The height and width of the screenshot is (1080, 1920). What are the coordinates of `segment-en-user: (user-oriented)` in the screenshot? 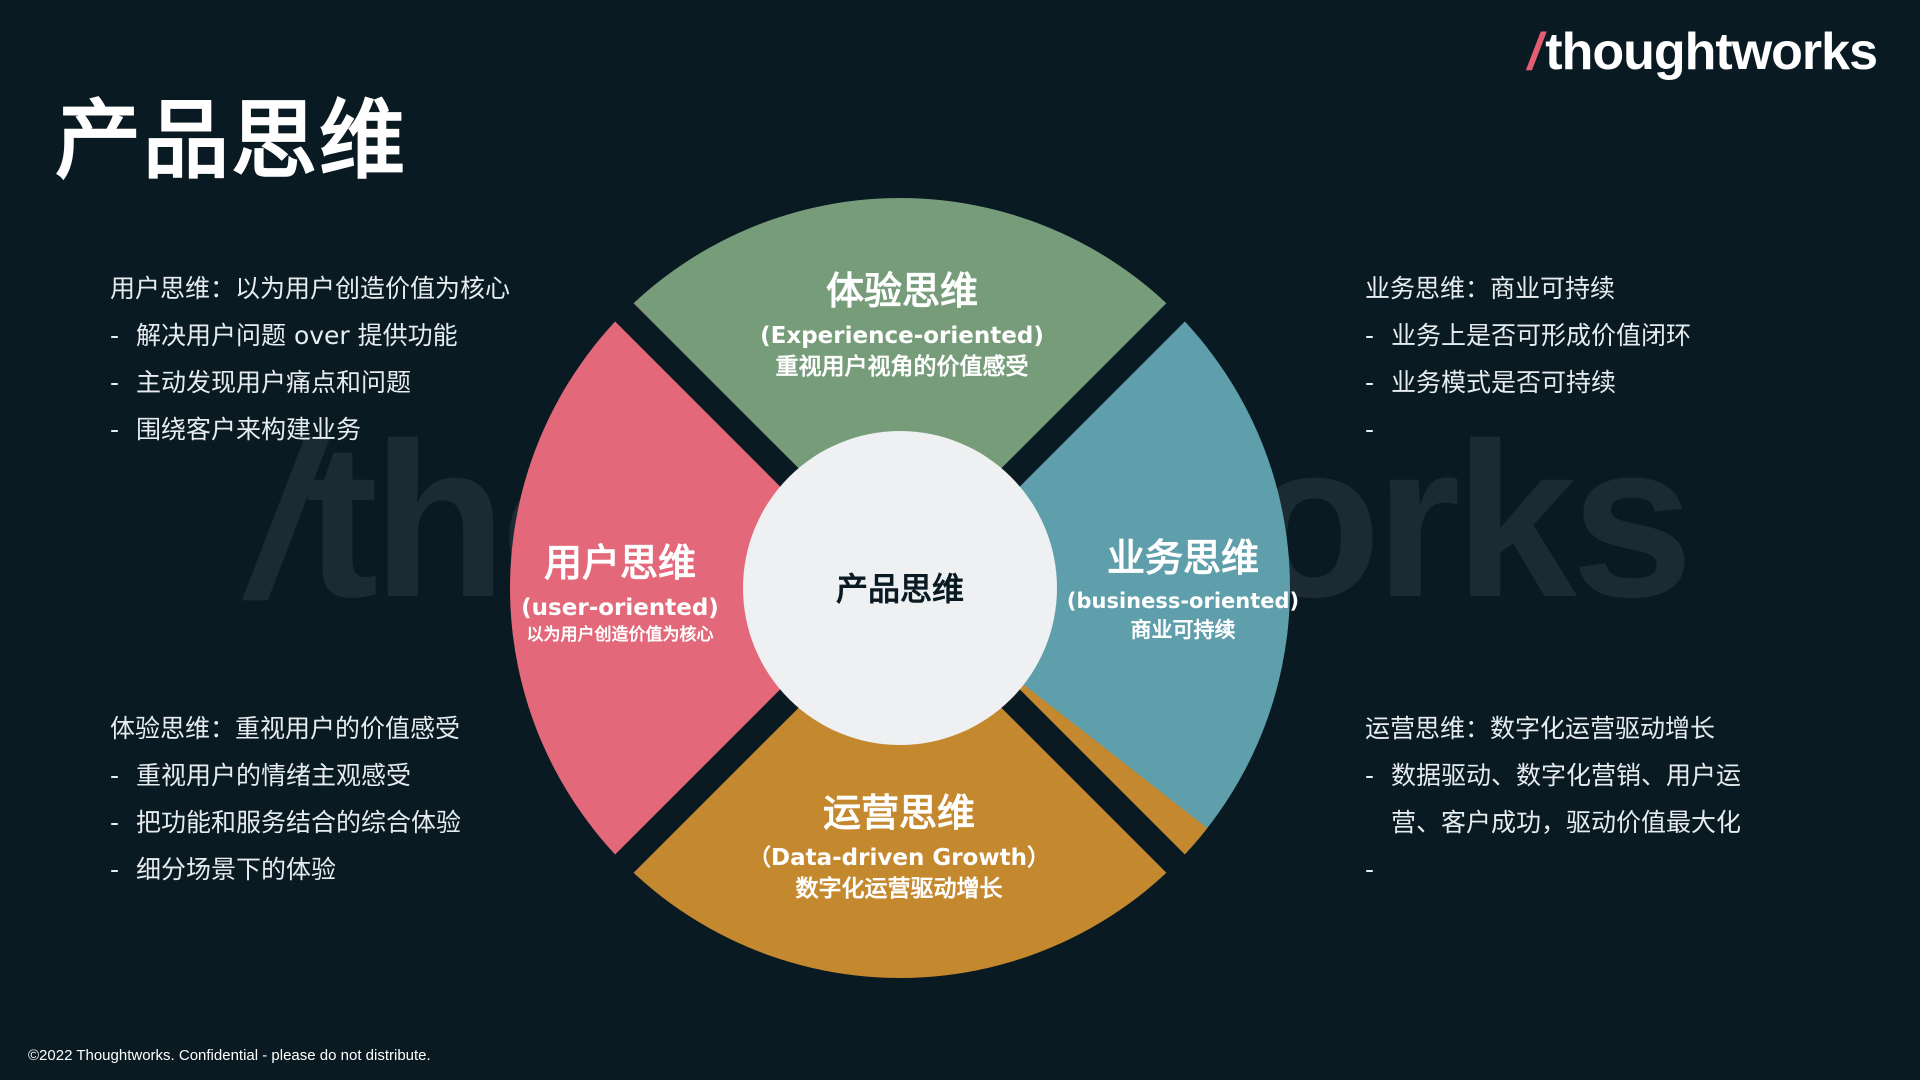 It's located at (620, 608).